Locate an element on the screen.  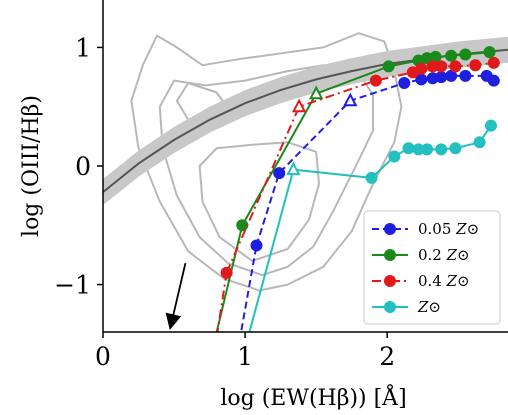
y-tick-label-2: −1 is located at coordinates (72, 285).